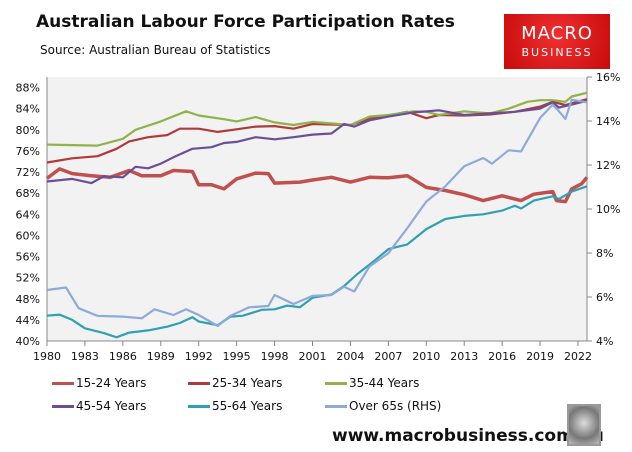 Image resolution: width=632 pixels, height=452 pixels. What do you see at coordinates (584, 425) in the screenshot?
I see `wolf-image` at bounding box center [584, 425].